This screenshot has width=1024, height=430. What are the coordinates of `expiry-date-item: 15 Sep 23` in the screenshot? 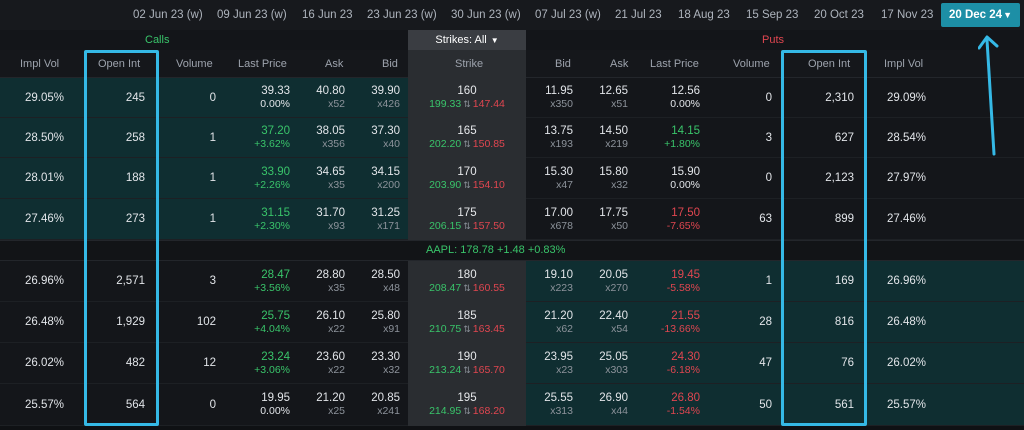 It's located at (772, 15).